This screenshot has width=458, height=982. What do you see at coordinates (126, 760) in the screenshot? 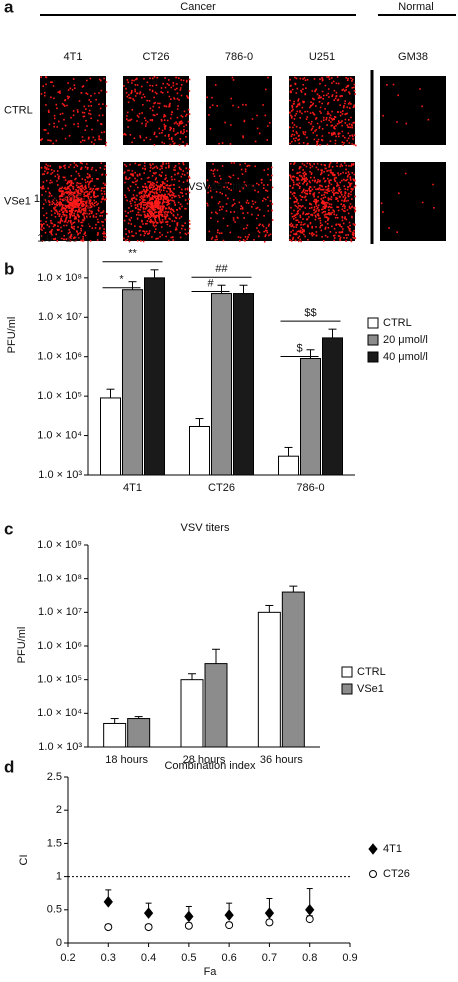
I see `x-tick-label: 18 hours` at bounding box center [126, 760].